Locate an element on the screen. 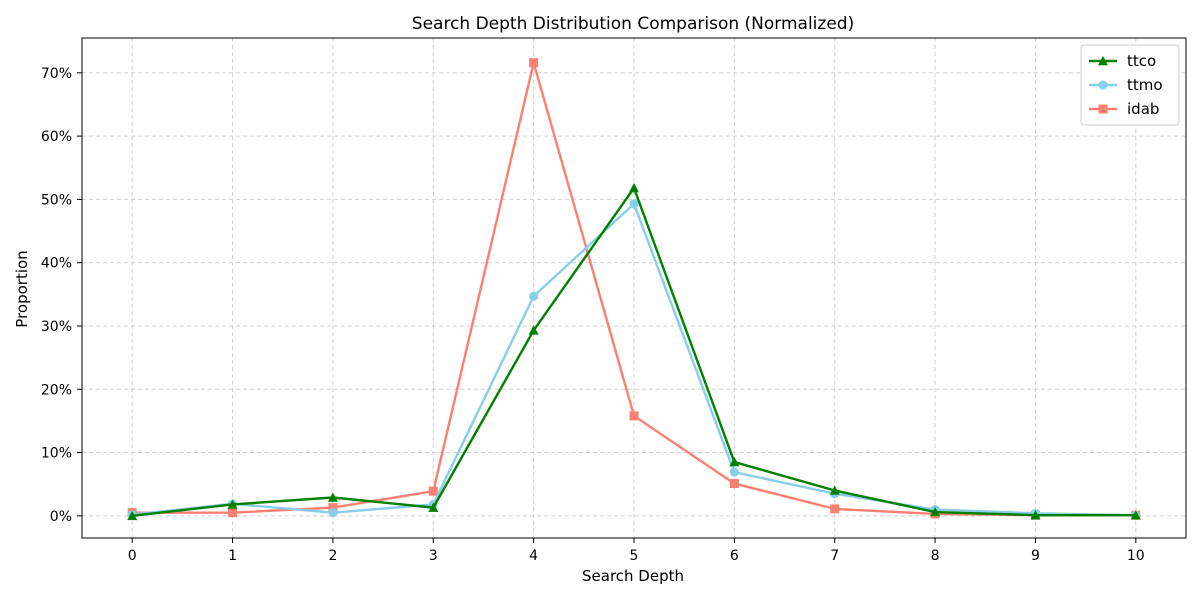 The width and height of the screenshot is (1200, 600). y-tick-label: 60% is located at coordinates (56, 137).